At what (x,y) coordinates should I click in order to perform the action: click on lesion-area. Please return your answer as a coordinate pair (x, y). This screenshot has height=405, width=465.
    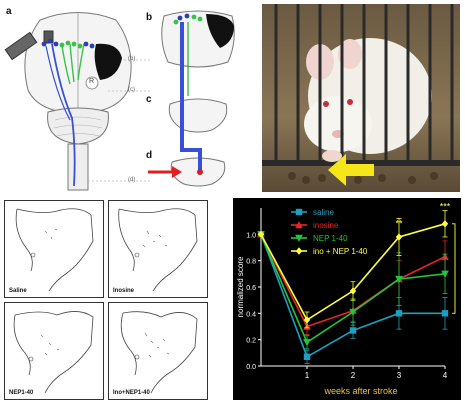
    Looking at the image, I should click on (108, 61).